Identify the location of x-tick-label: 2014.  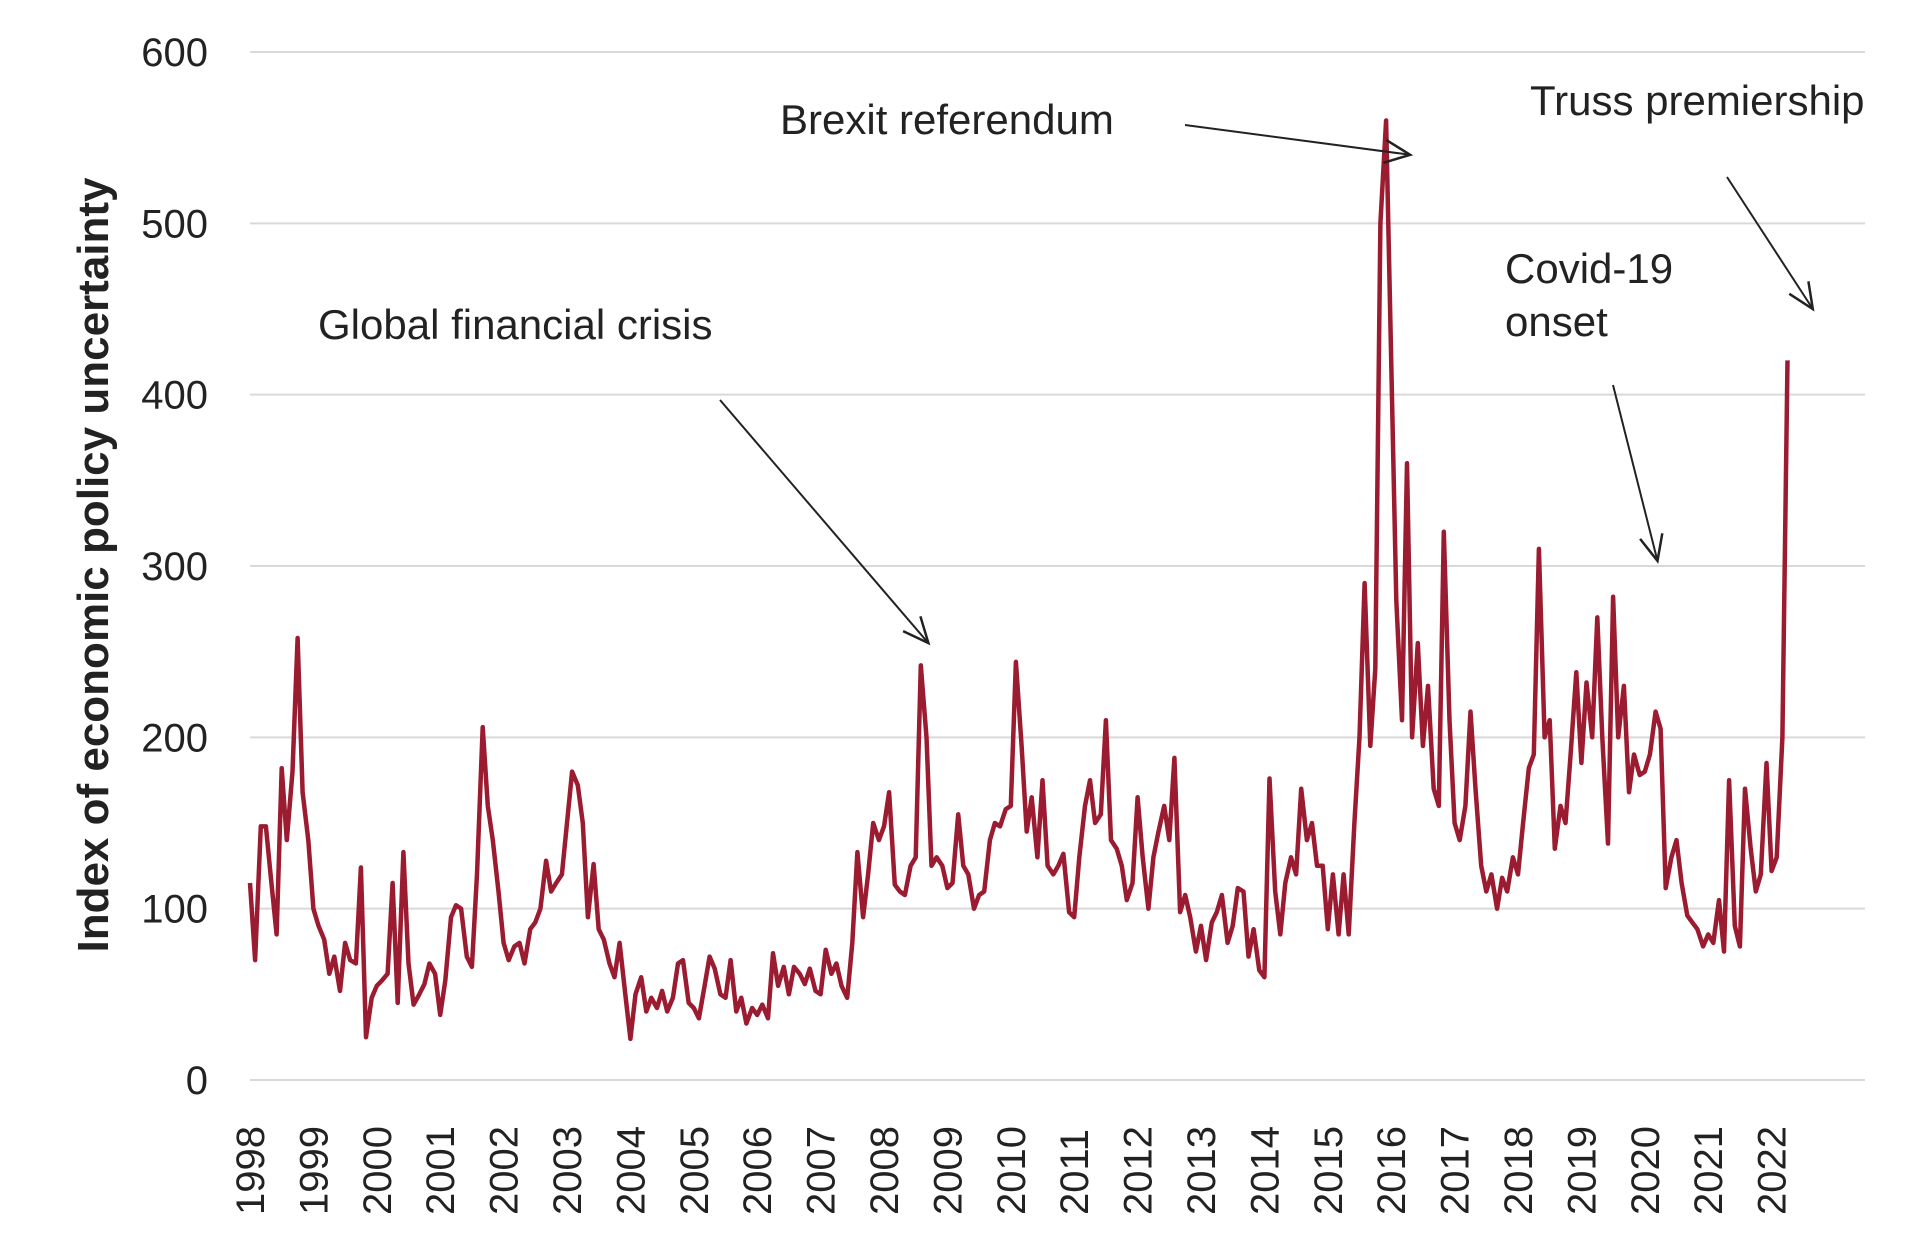
(1265, 1170).